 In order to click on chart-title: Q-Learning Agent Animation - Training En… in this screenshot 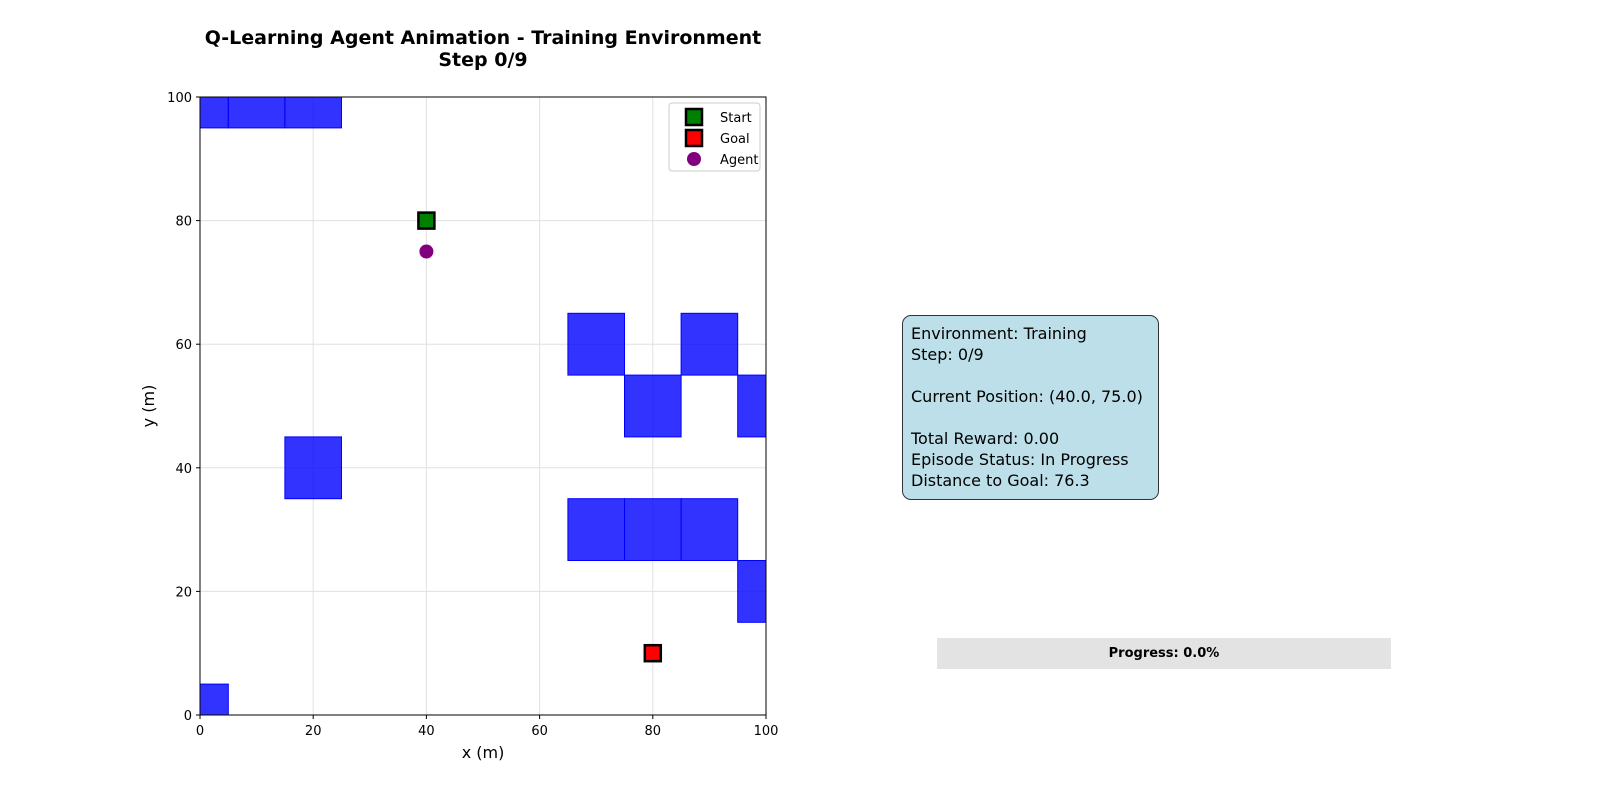, I will do `click(483, 38)`.